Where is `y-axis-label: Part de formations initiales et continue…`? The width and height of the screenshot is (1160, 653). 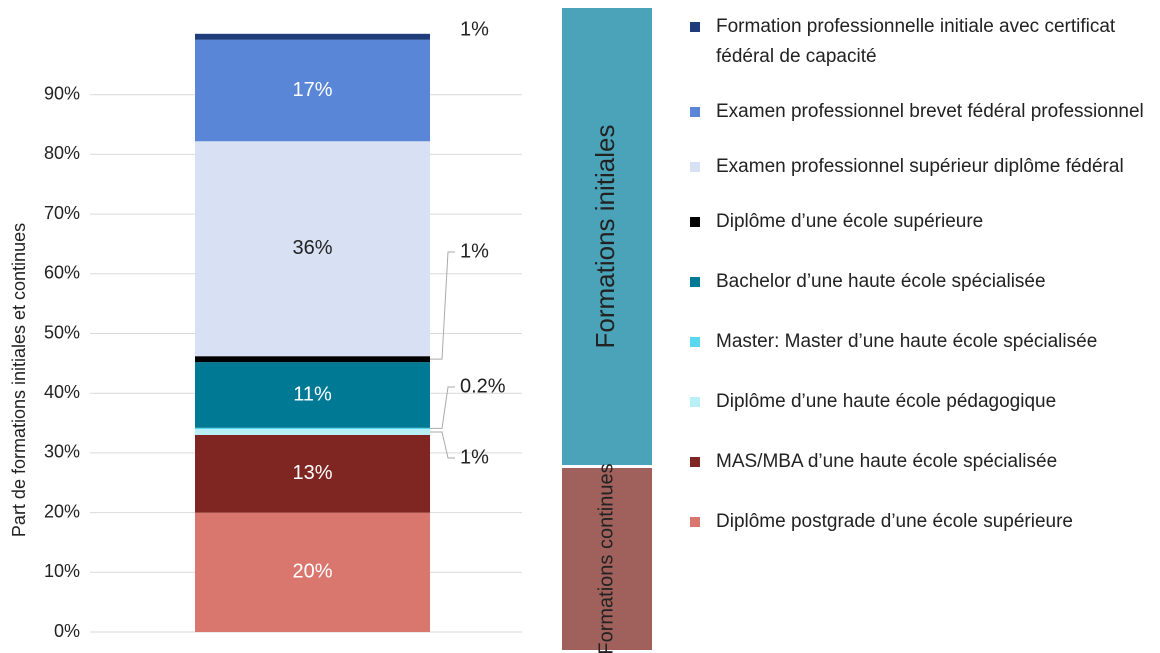 y-axis-label: Part de formations initiales et continue… is located at coordinates (19, 380).